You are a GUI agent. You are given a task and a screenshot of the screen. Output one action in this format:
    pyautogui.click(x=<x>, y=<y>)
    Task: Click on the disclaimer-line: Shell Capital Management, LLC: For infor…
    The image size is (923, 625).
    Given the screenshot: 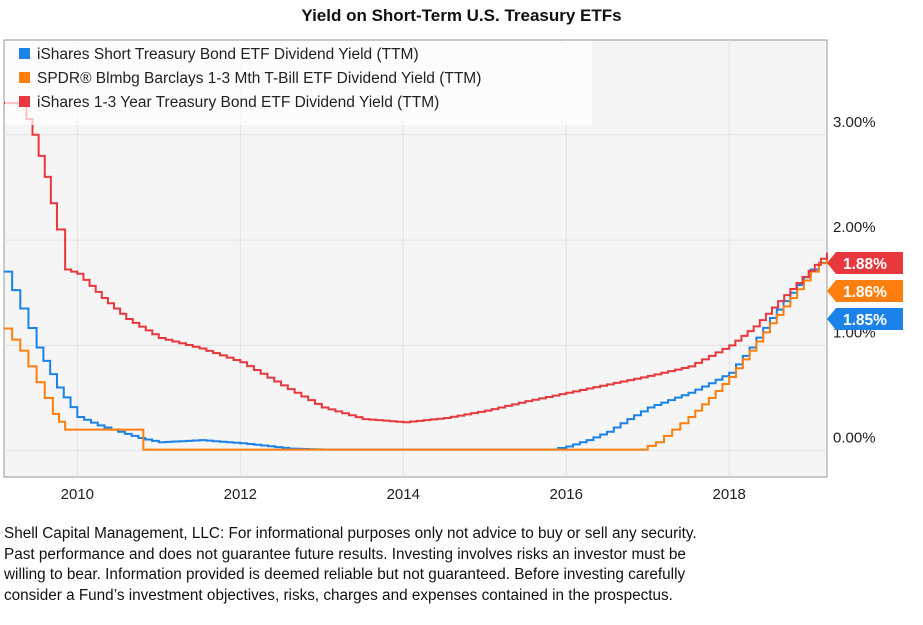 What is the action you would take?
    pyautogui.click(x=350, y=533)
    